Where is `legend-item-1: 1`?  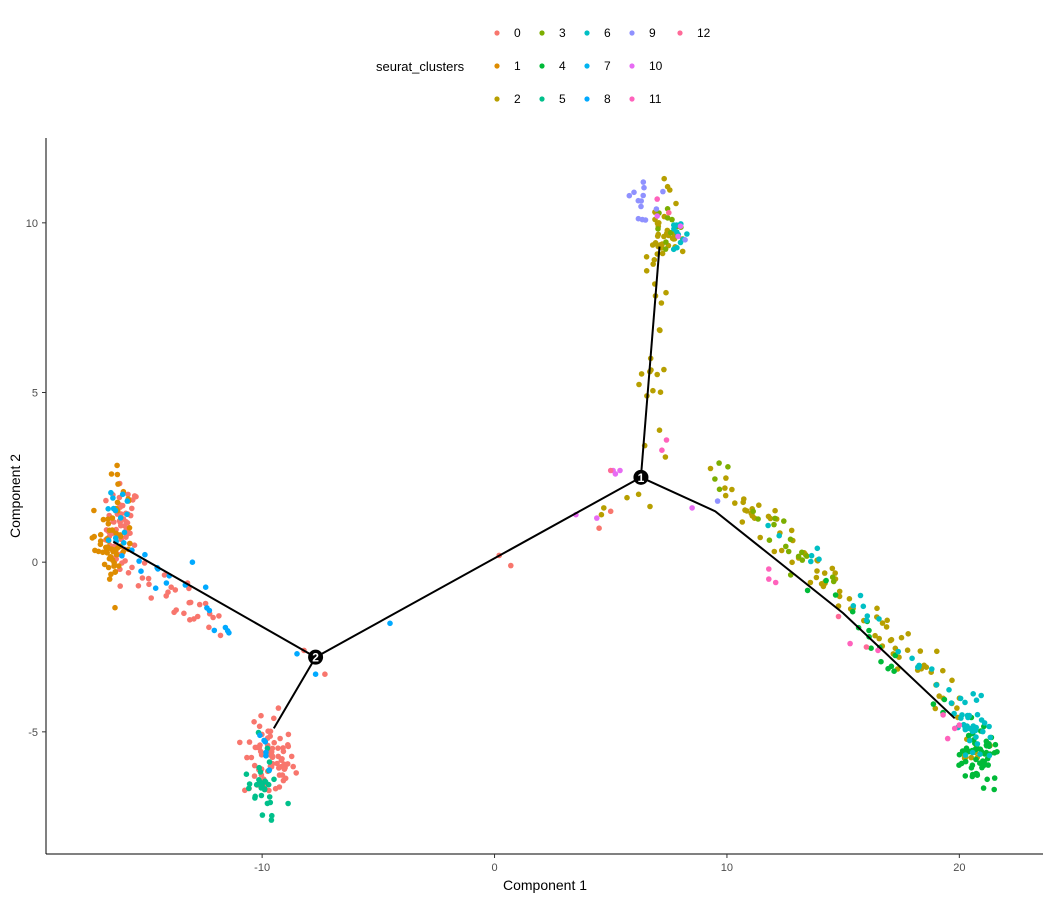 legend-item-1: 1 is located at coordinates (507, 66).